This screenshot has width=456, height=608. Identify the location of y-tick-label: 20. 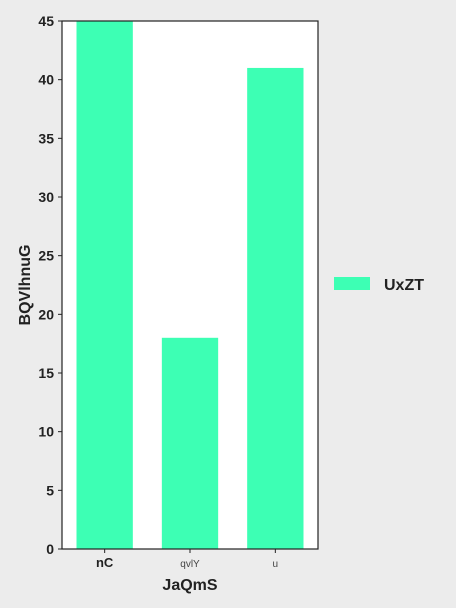
(46, 314).